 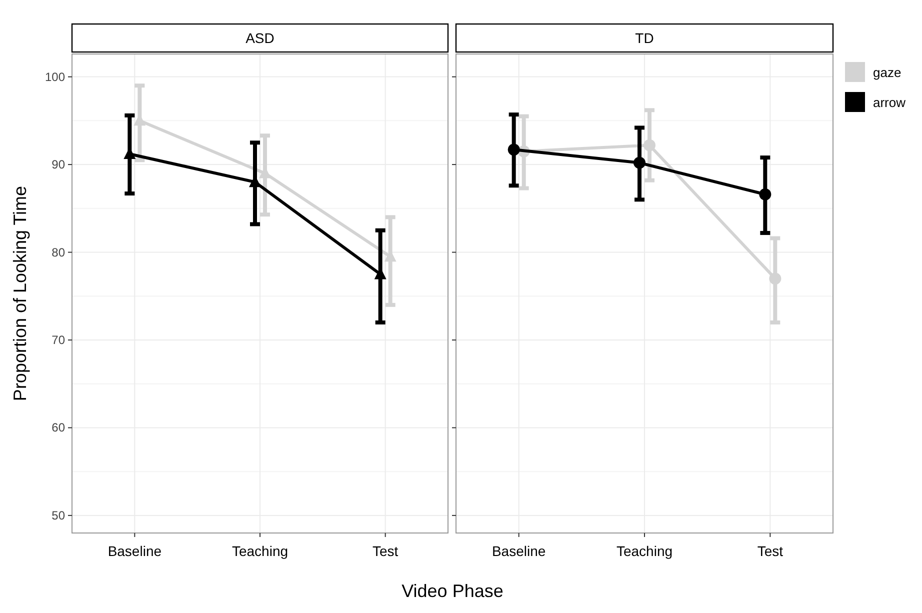 I want to click on chart-title: TD, so click(x=644, y=38).